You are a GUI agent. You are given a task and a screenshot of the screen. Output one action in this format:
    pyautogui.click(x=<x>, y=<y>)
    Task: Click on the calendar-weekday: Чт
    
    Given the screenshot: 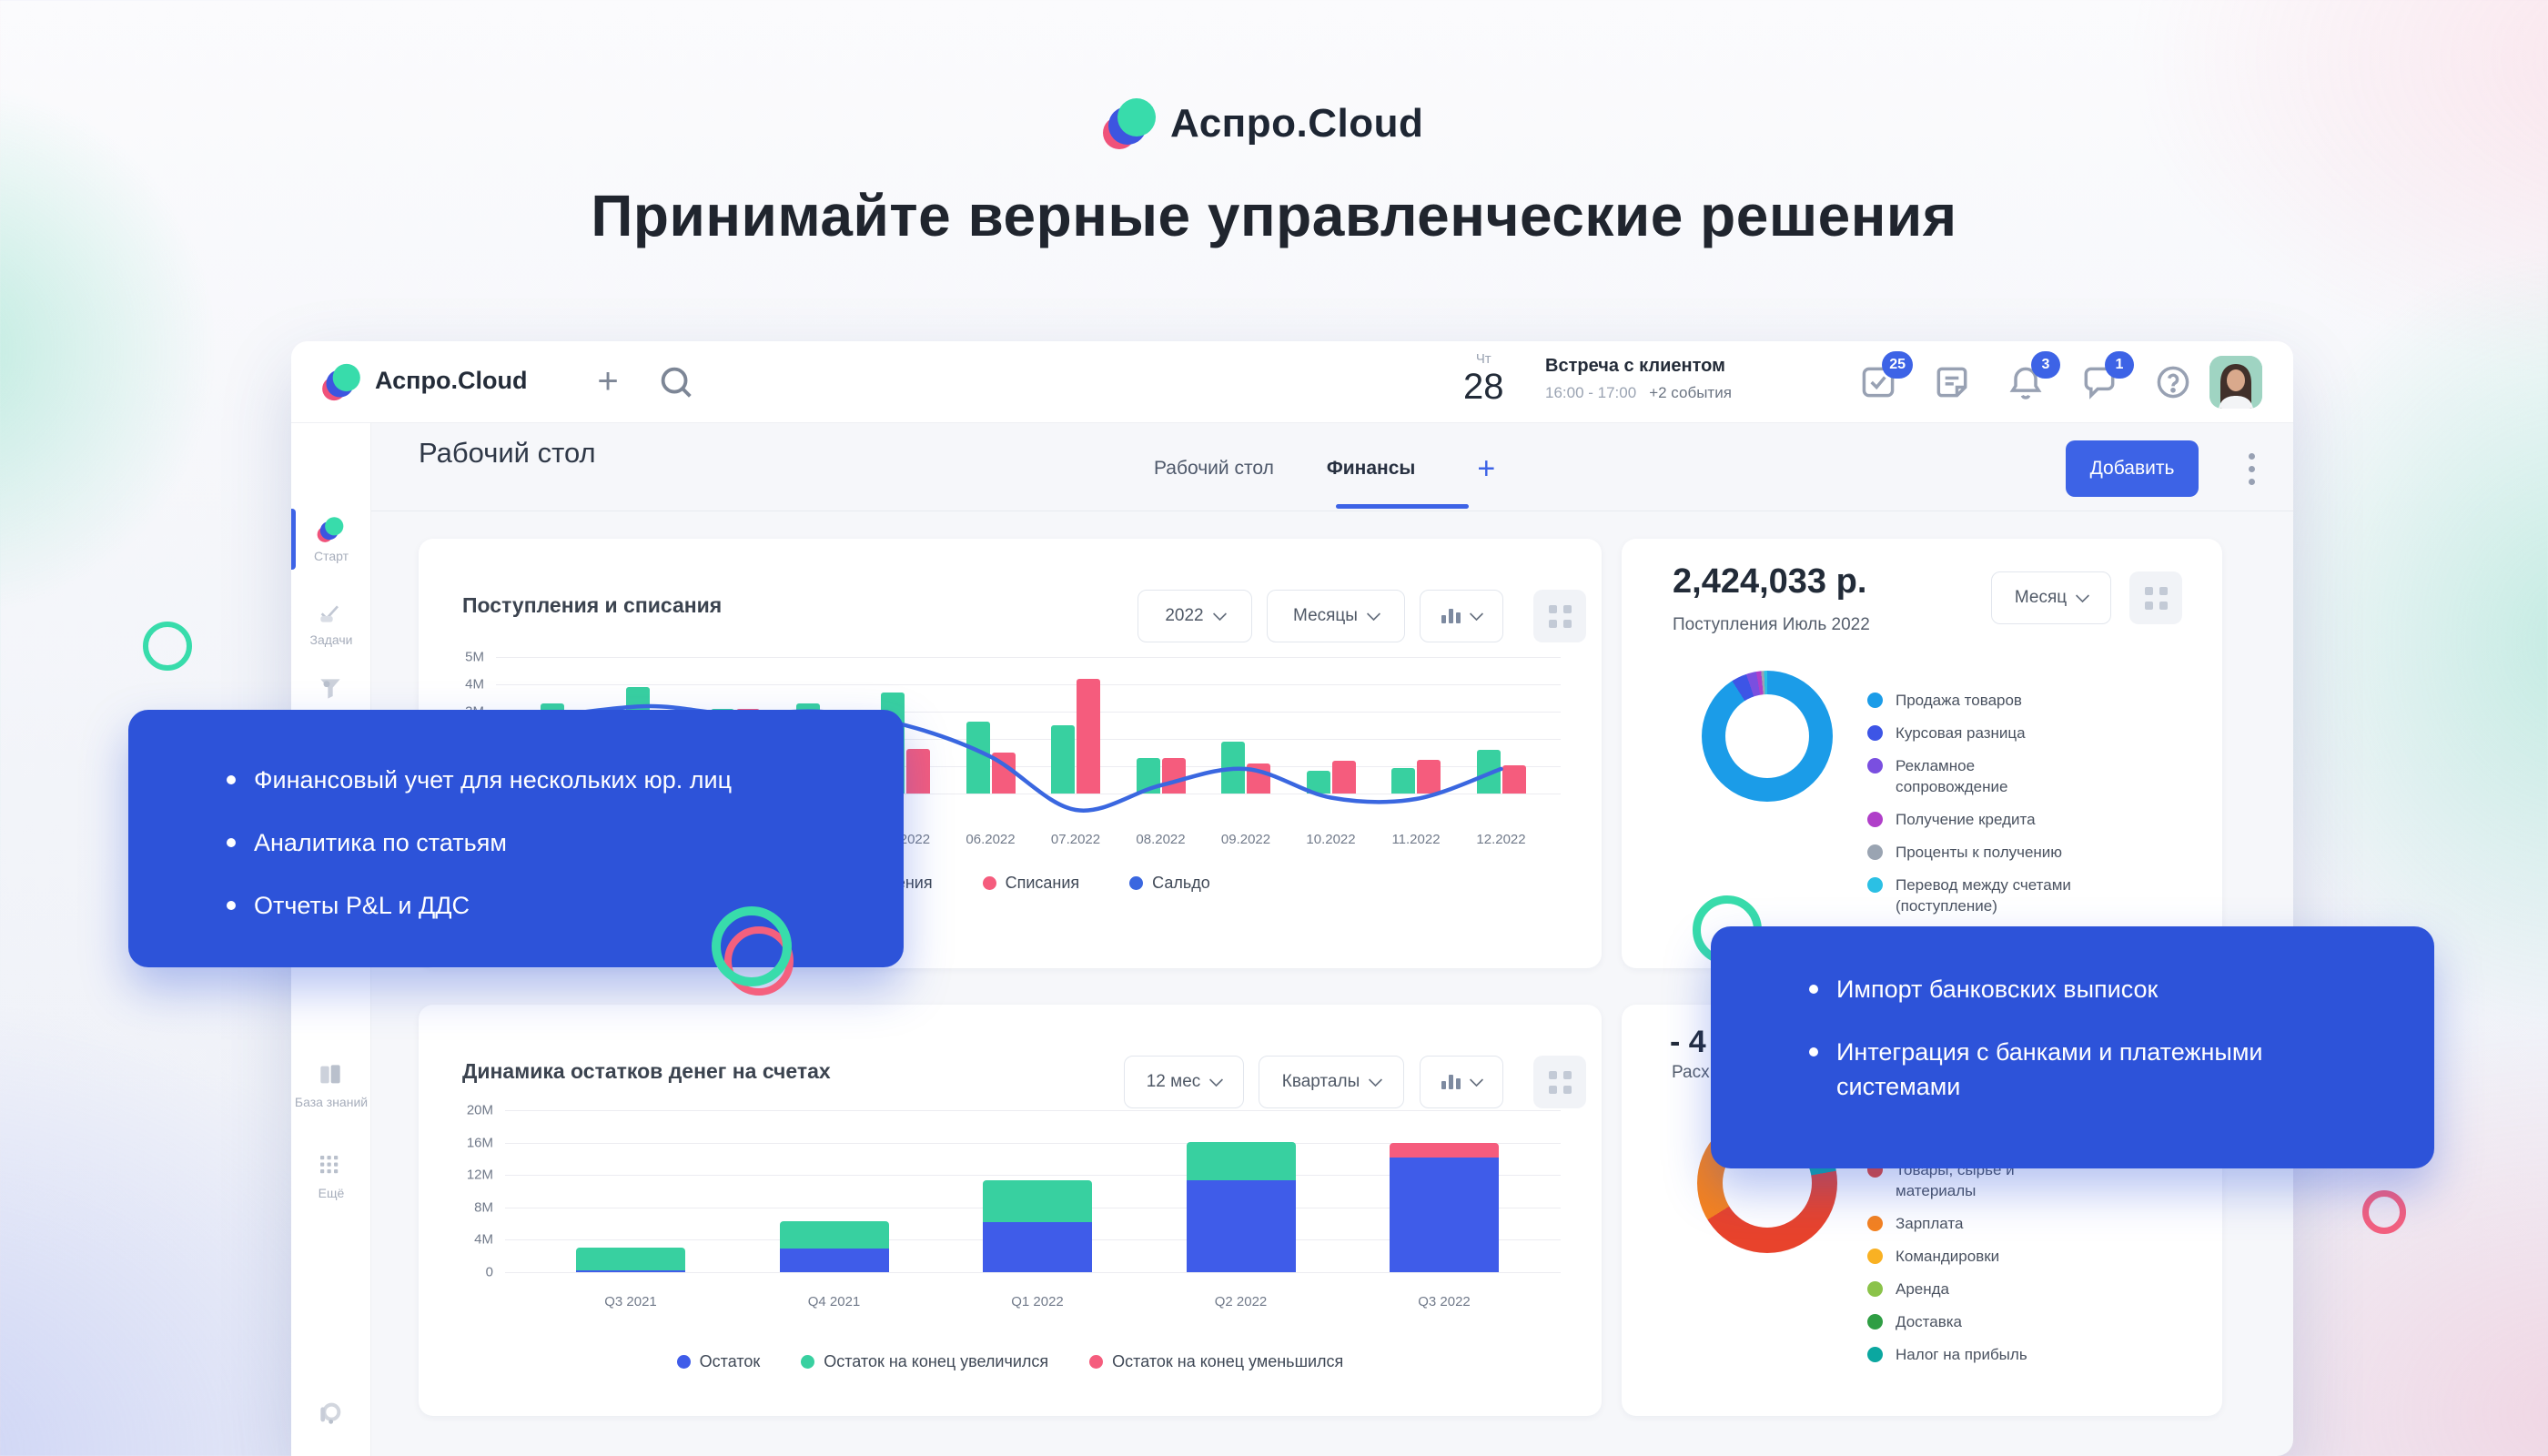 What is the action you would take?
    pyautogui.click(x=1483, y=359)
    